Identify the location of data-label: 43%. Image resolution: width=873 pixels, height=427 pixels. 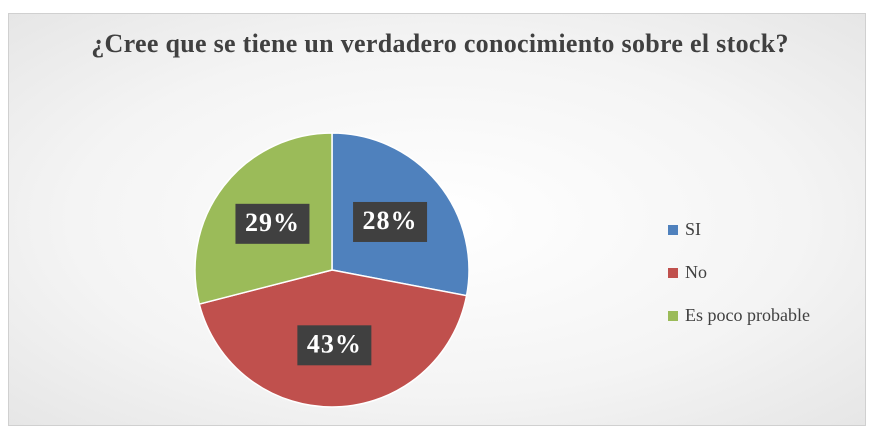
(334, 343).